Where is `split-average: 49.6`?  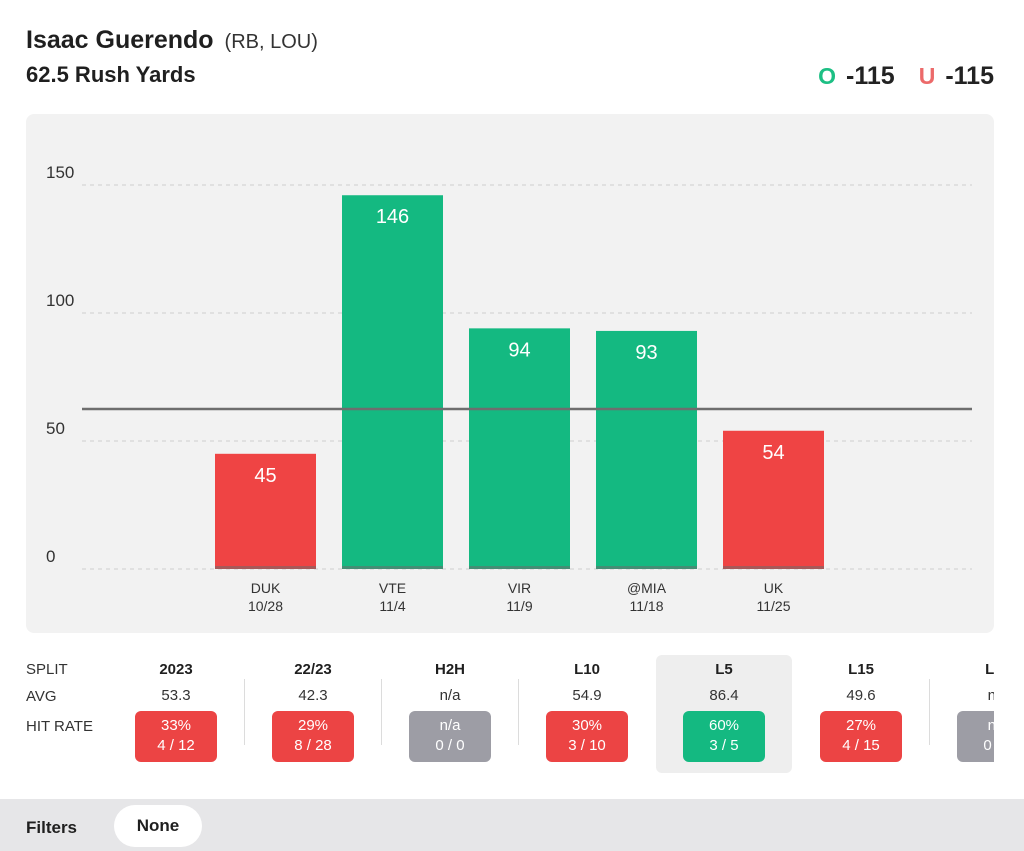
split-average: 49.6 is located at coordinates (861, 695).